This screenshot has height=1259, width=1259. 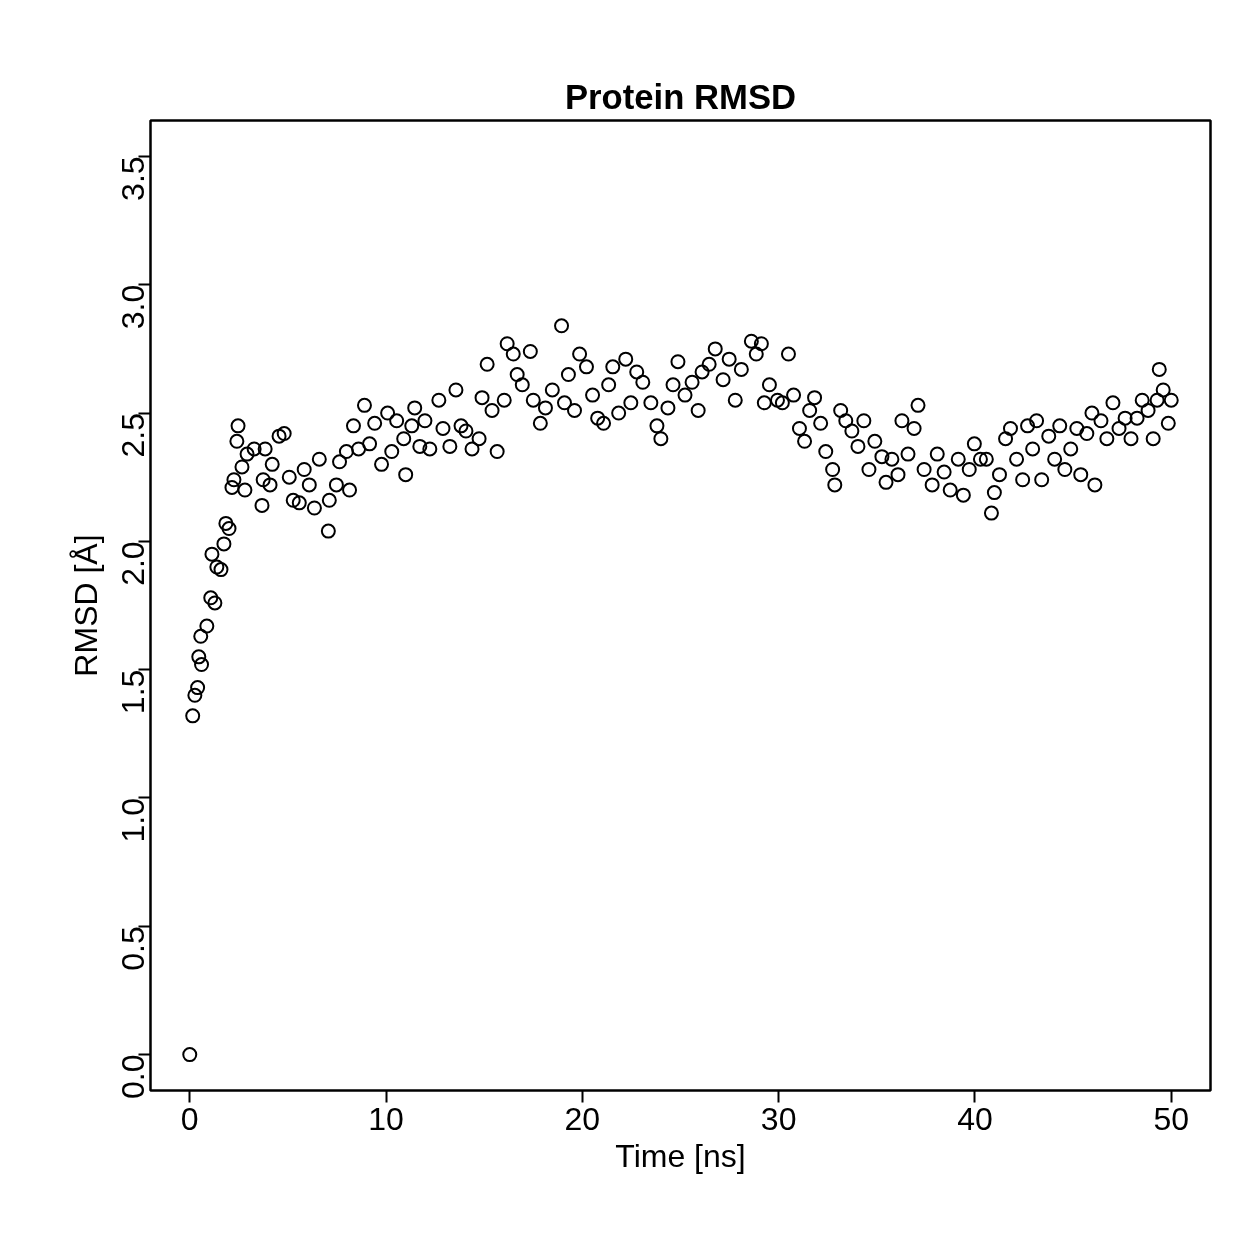 I want to click on y-tick-label: 2.5, so click(x=133, y=435).